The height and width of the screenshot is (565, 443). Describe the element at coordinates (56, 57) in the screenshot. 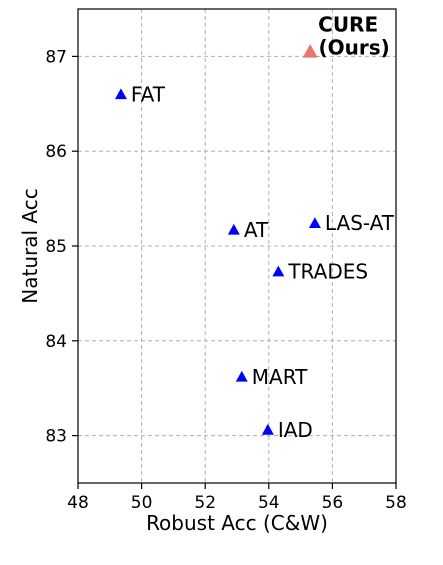

I see `y-tick-label: 87` at that location.